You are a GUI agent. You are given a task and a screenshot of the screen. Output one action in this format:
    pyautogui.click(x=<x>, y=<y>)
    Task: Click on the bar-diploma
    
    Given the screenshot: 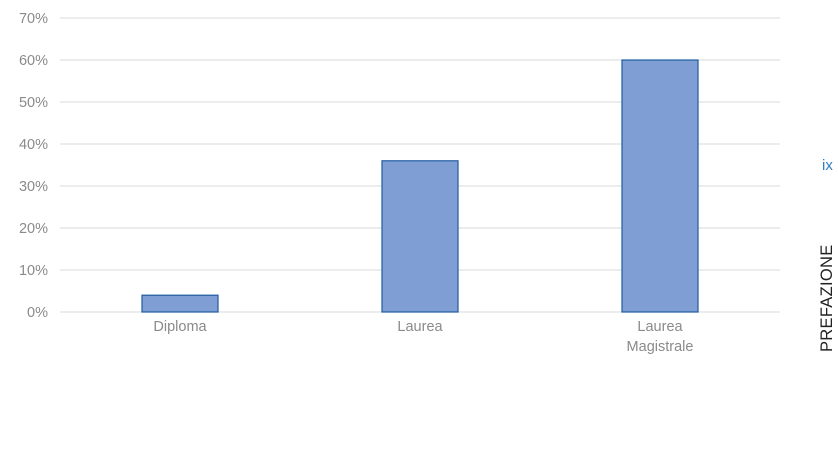 What is the action you would take?
    pyautogui.click(x=180, y=303)
    